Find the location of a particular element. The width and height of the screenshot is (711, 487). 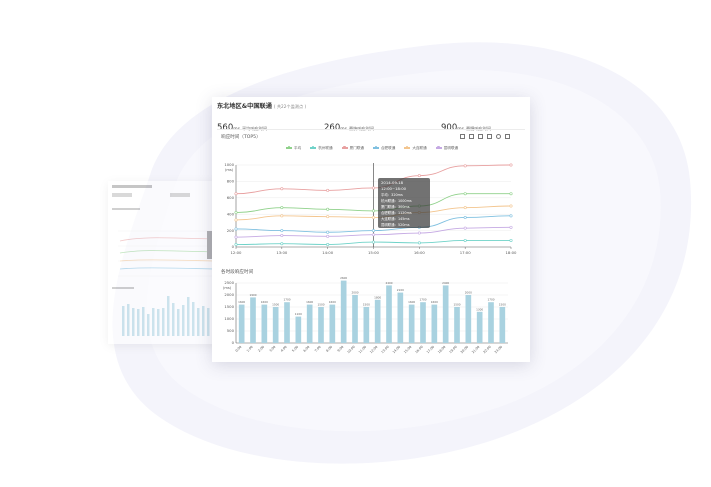

bar-chart-y-tick-label: 1000 is located at coordinates (229, 318).